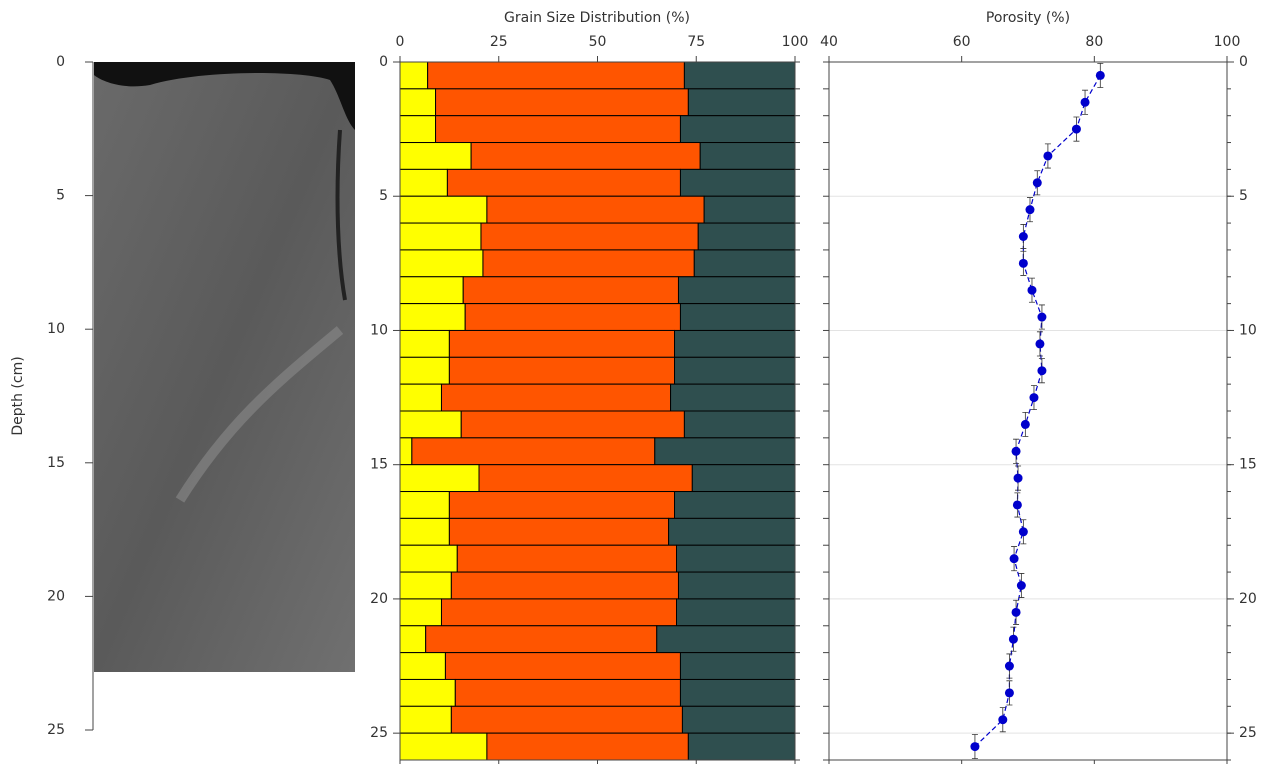 The height and width of the screenshot is (764, 1273). I want to click on y-tick-label: 25, so click(56, 730).